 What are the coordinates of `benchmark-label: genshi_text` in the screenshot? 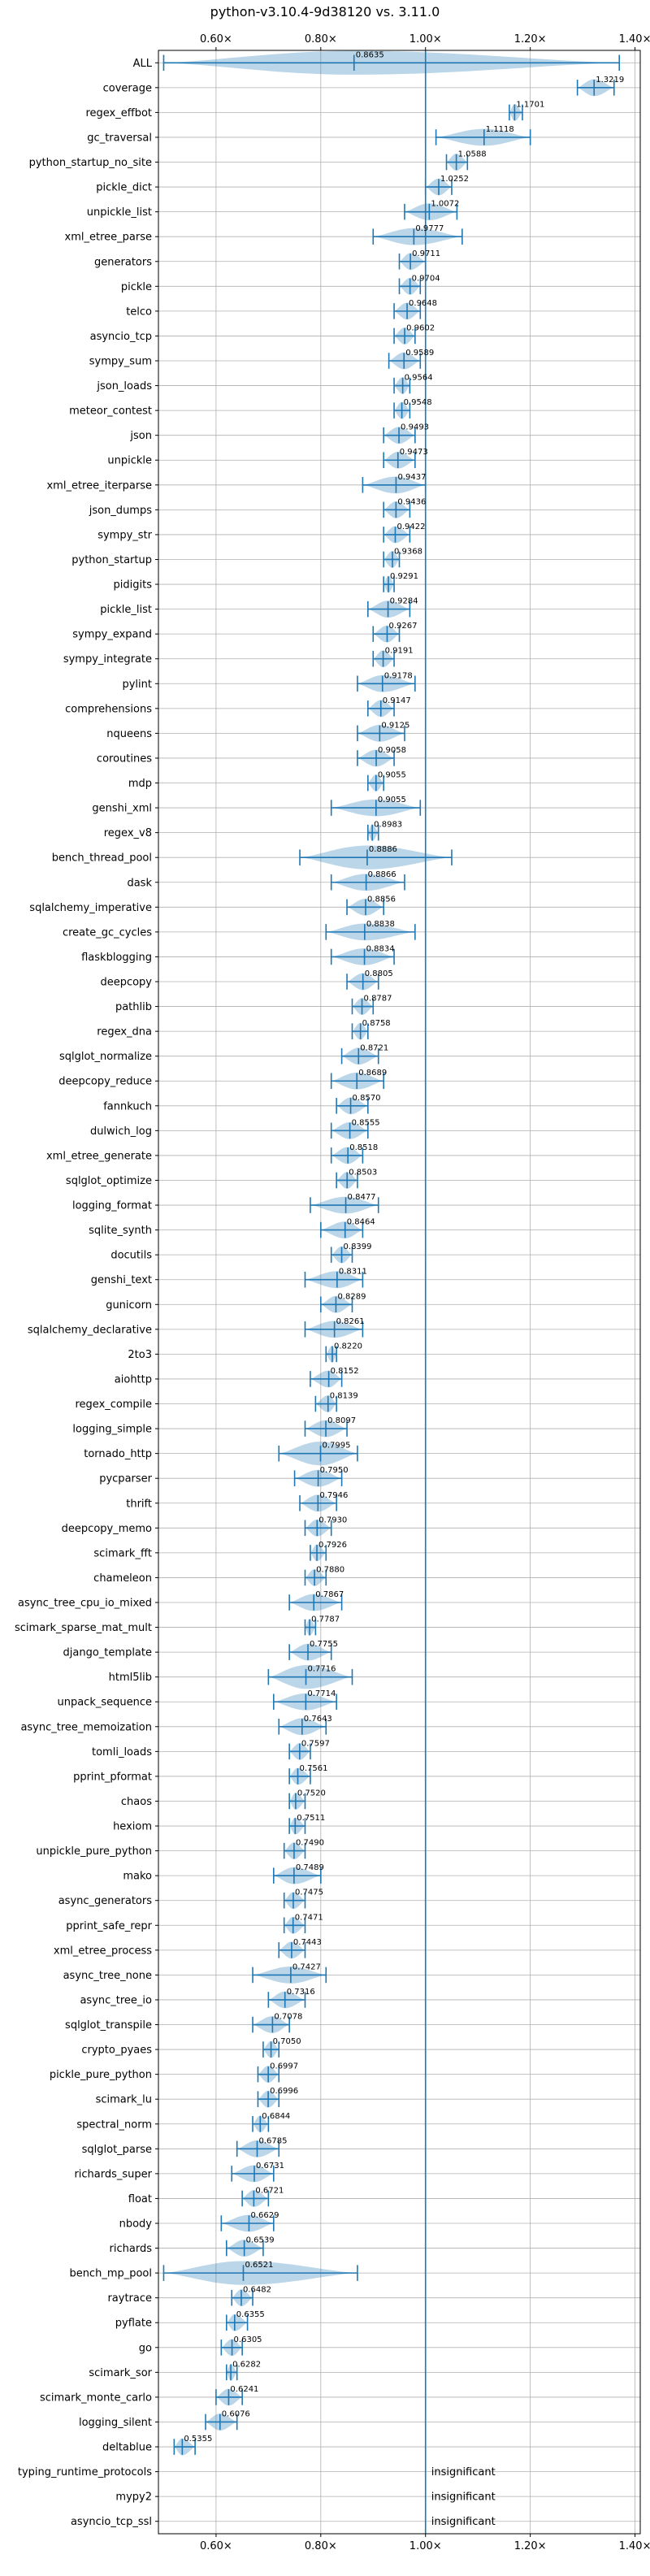 It's located at (121, 1280).